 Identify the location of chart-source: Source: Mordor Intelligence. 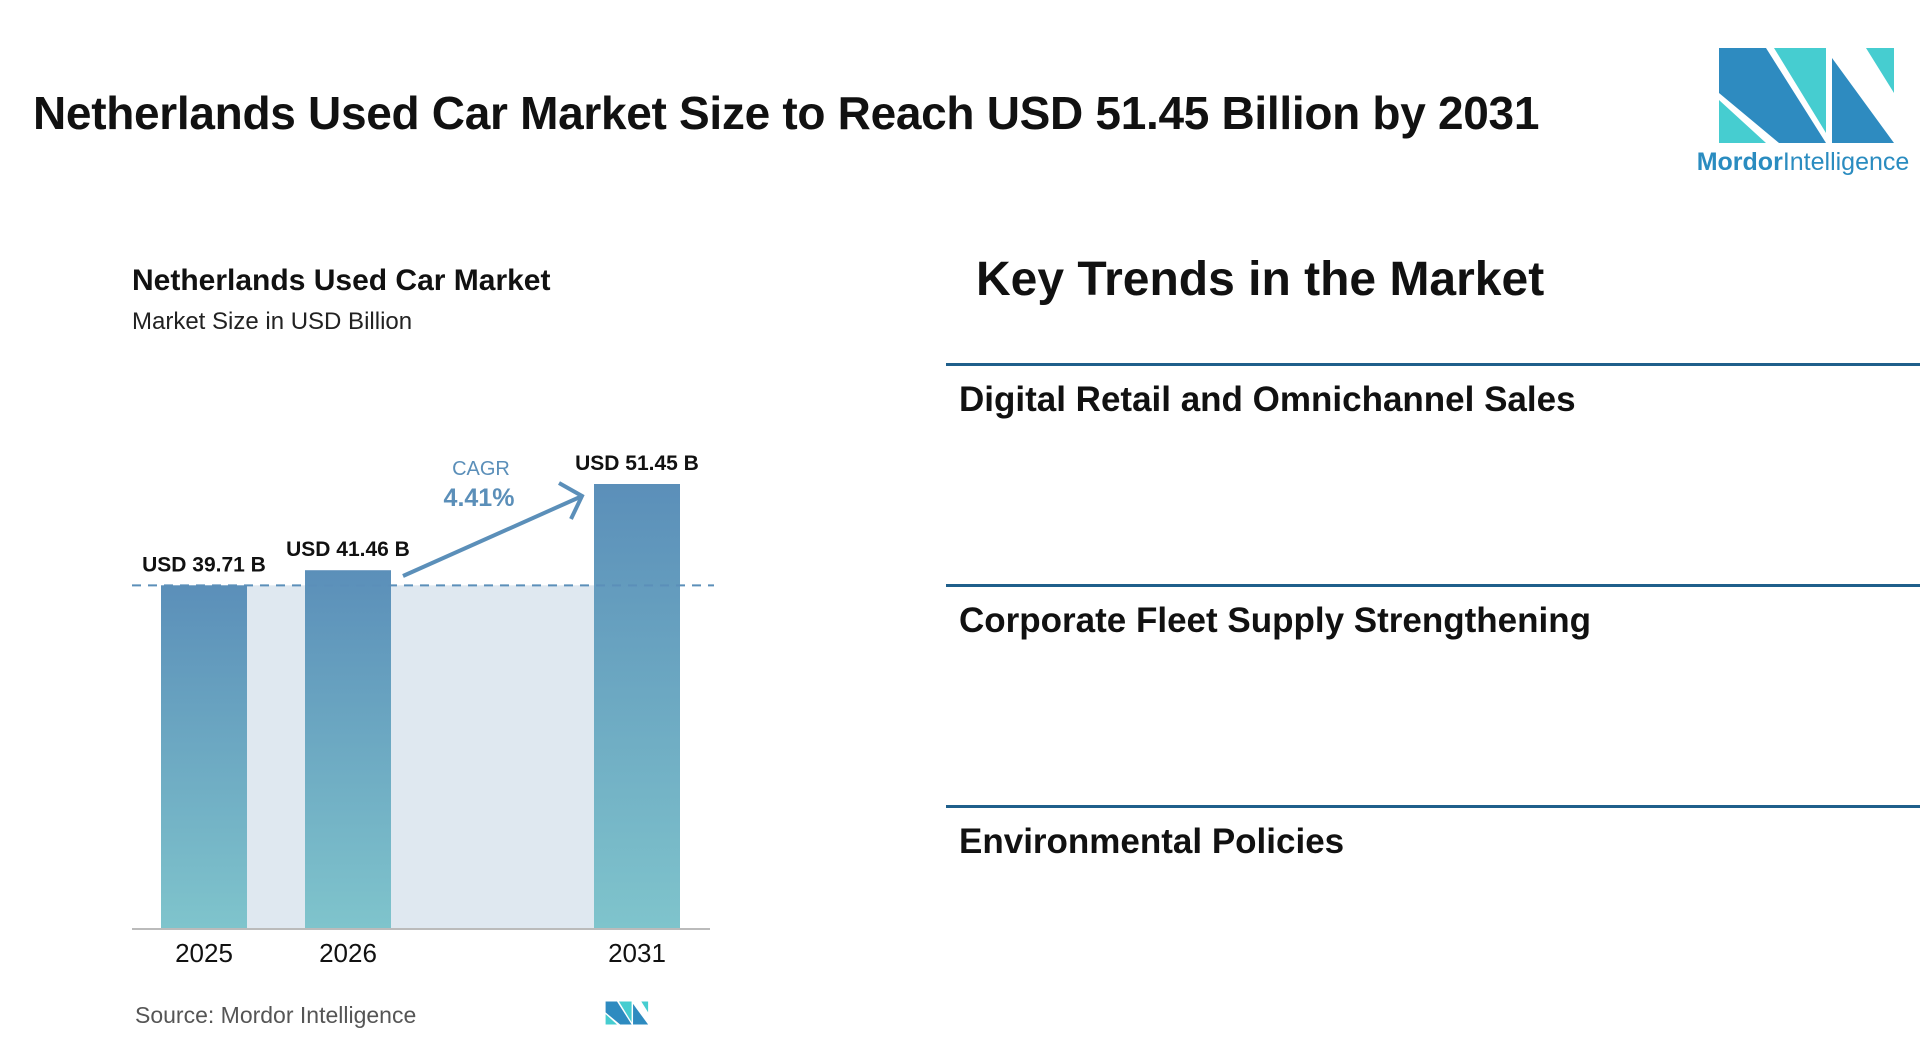
(276, 1015).